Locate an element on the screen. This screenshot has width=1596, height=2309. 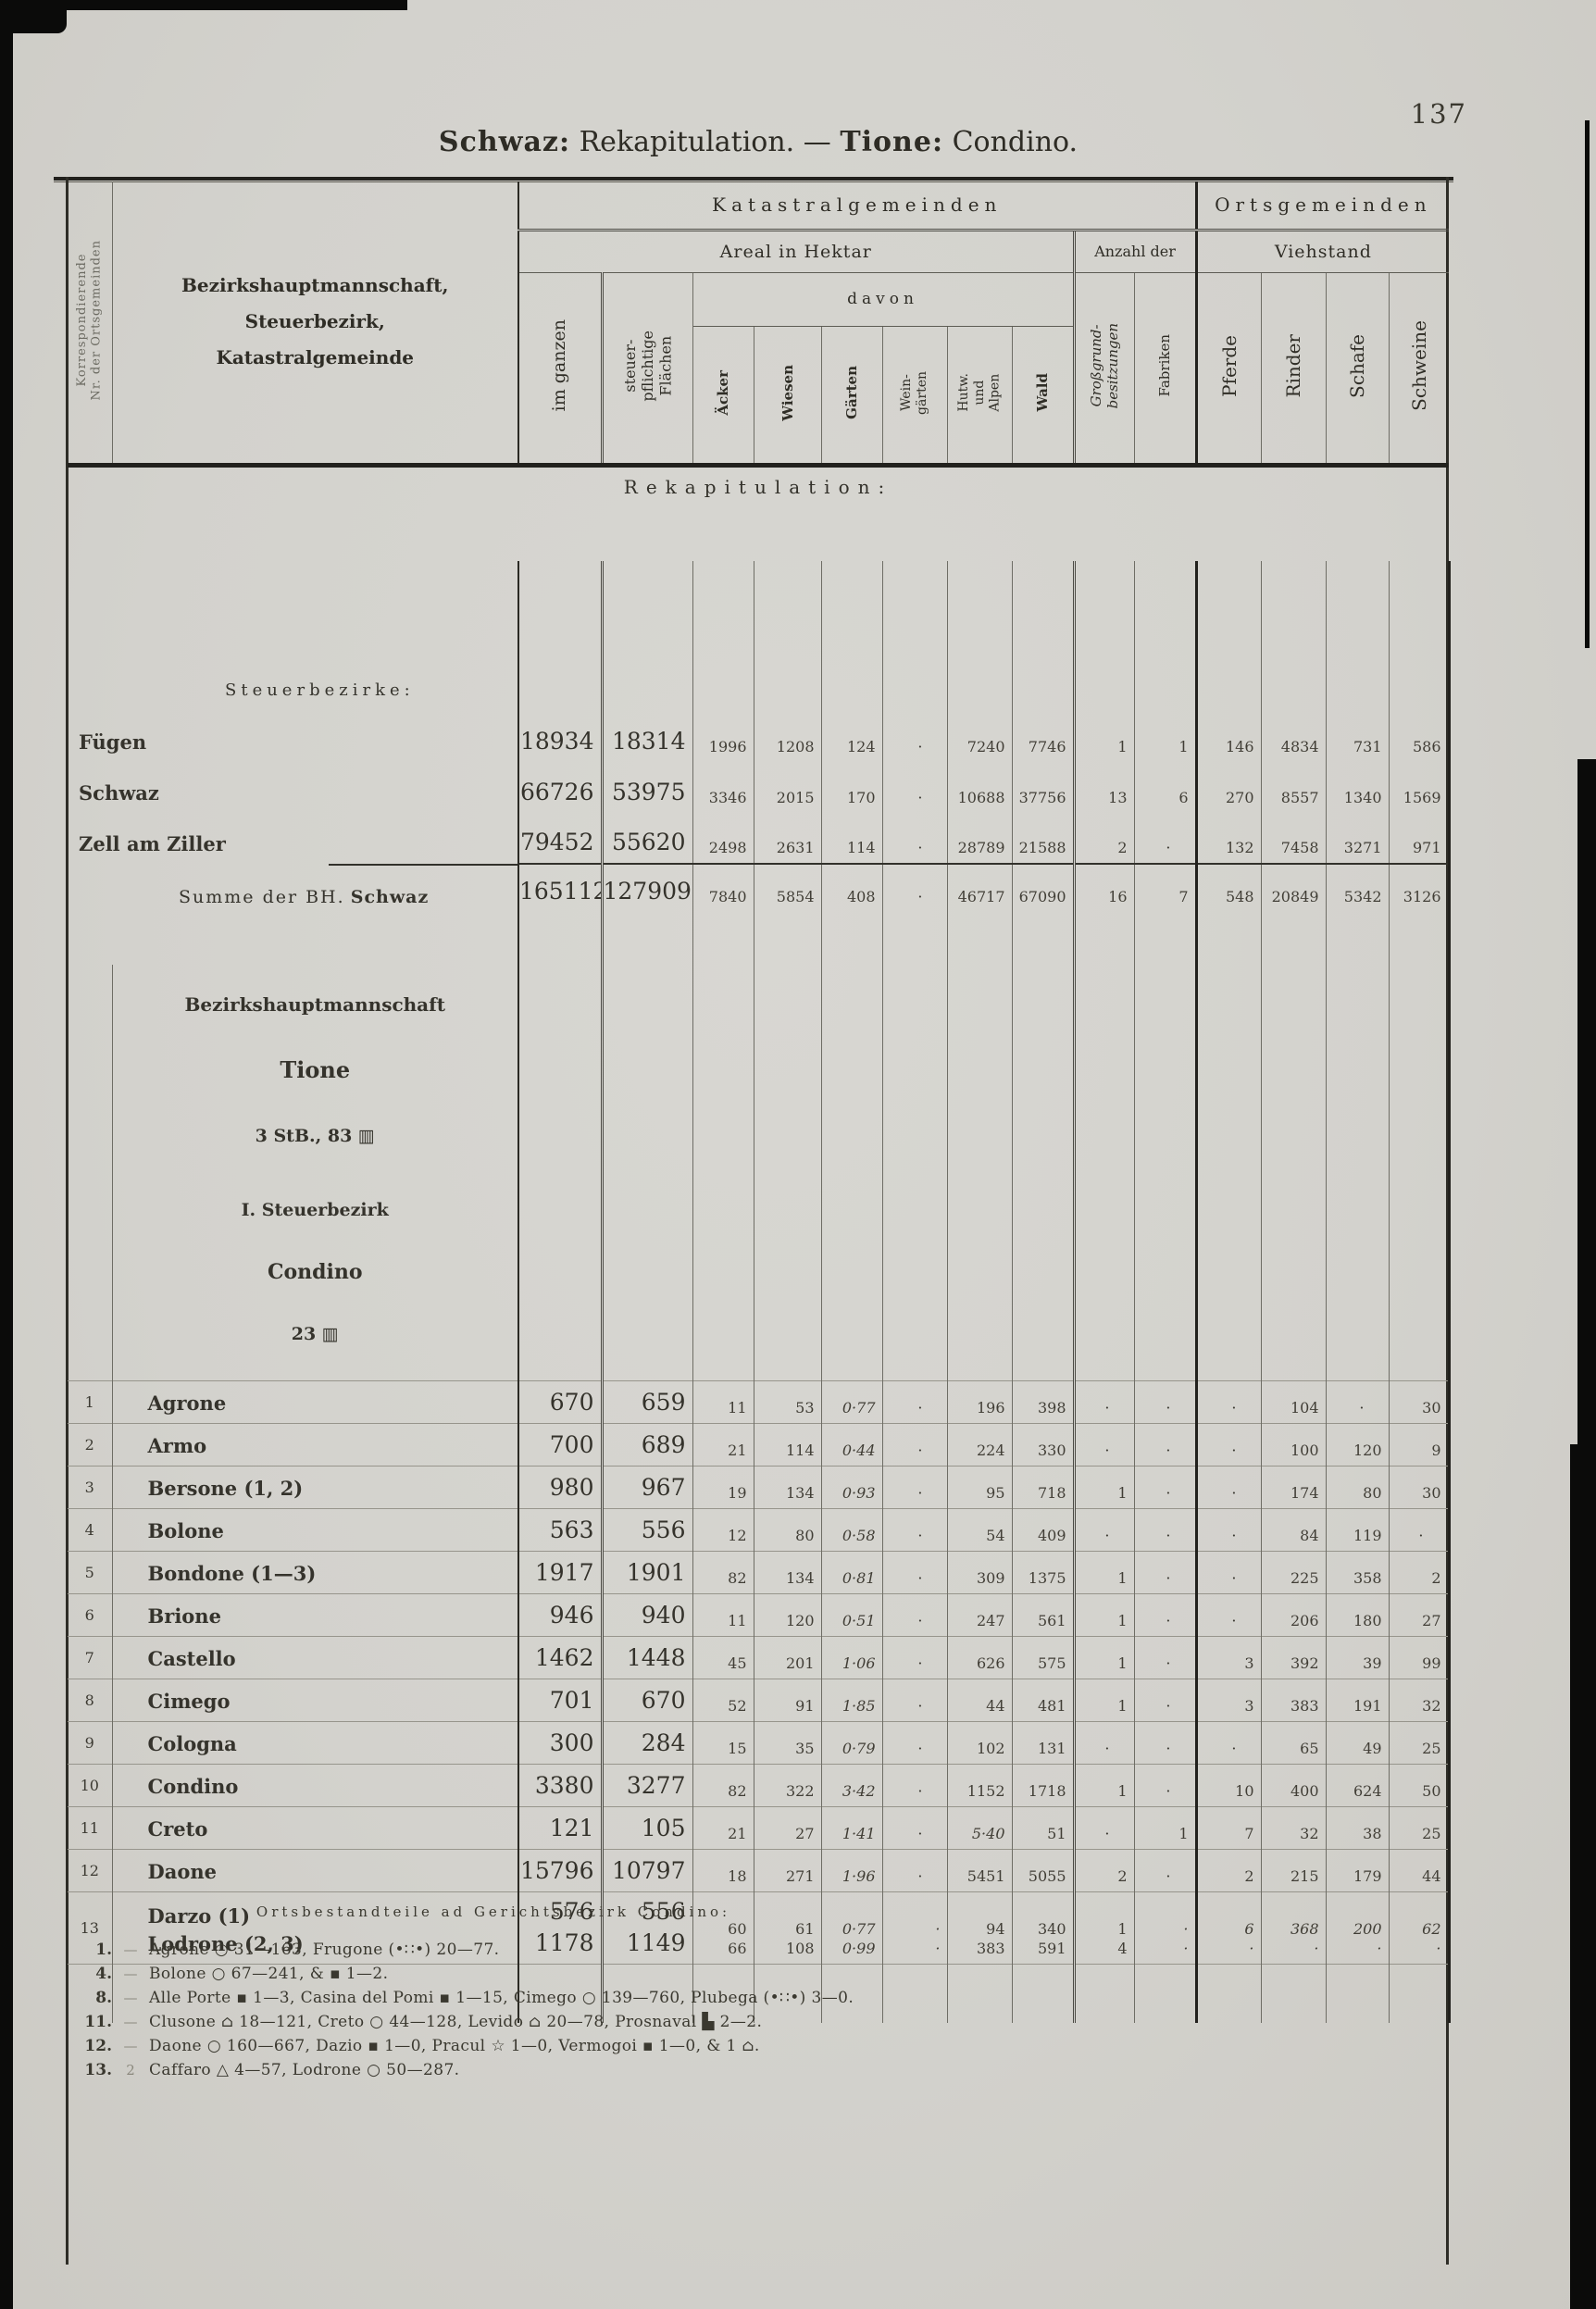
cell-schafe: 191 is located at coordinates (1358, 1700).